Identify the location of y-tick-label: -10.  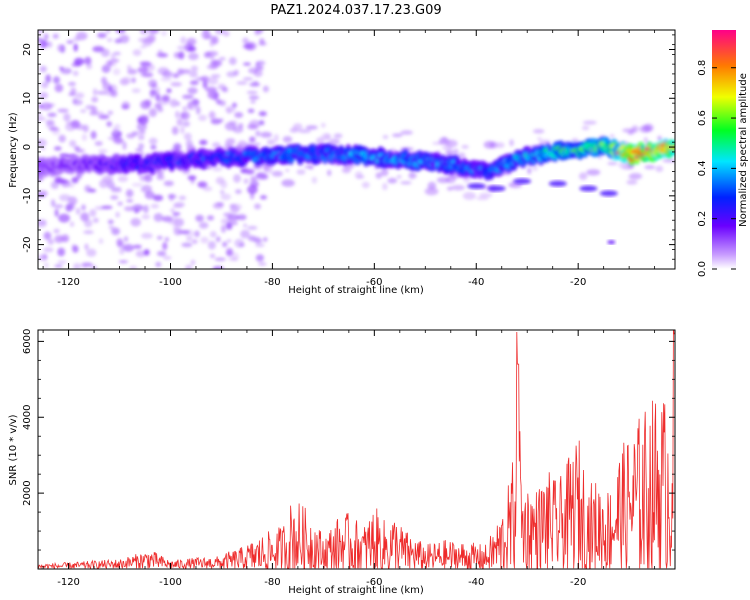
(27, 196).